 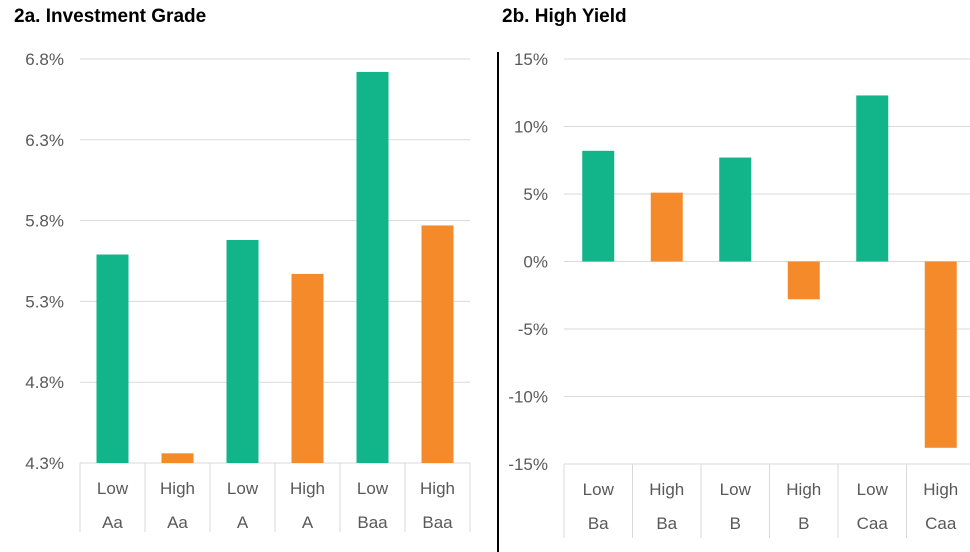 I want to click on chart-b-ytick-label: 10%, so click(x=531, y=127).